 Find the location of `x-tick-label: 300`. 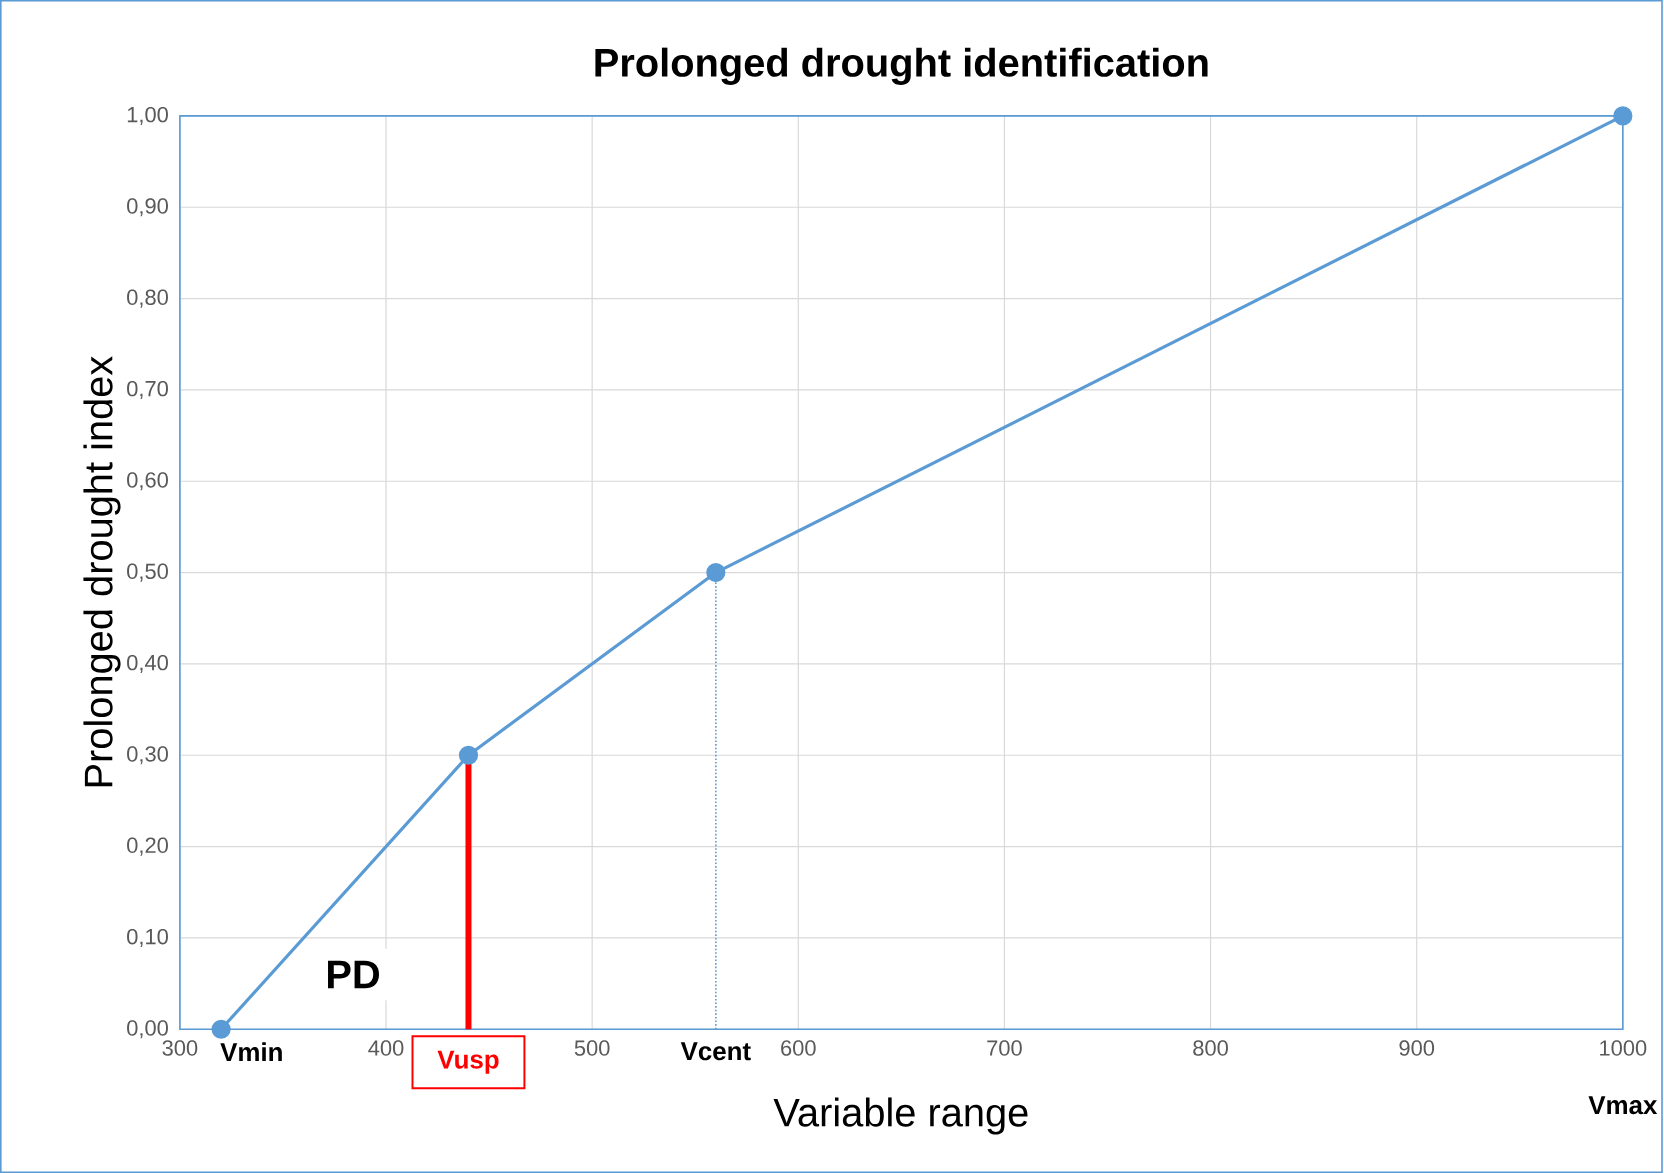

x-tick-label: 300 is located at coordinates (180, 1048).